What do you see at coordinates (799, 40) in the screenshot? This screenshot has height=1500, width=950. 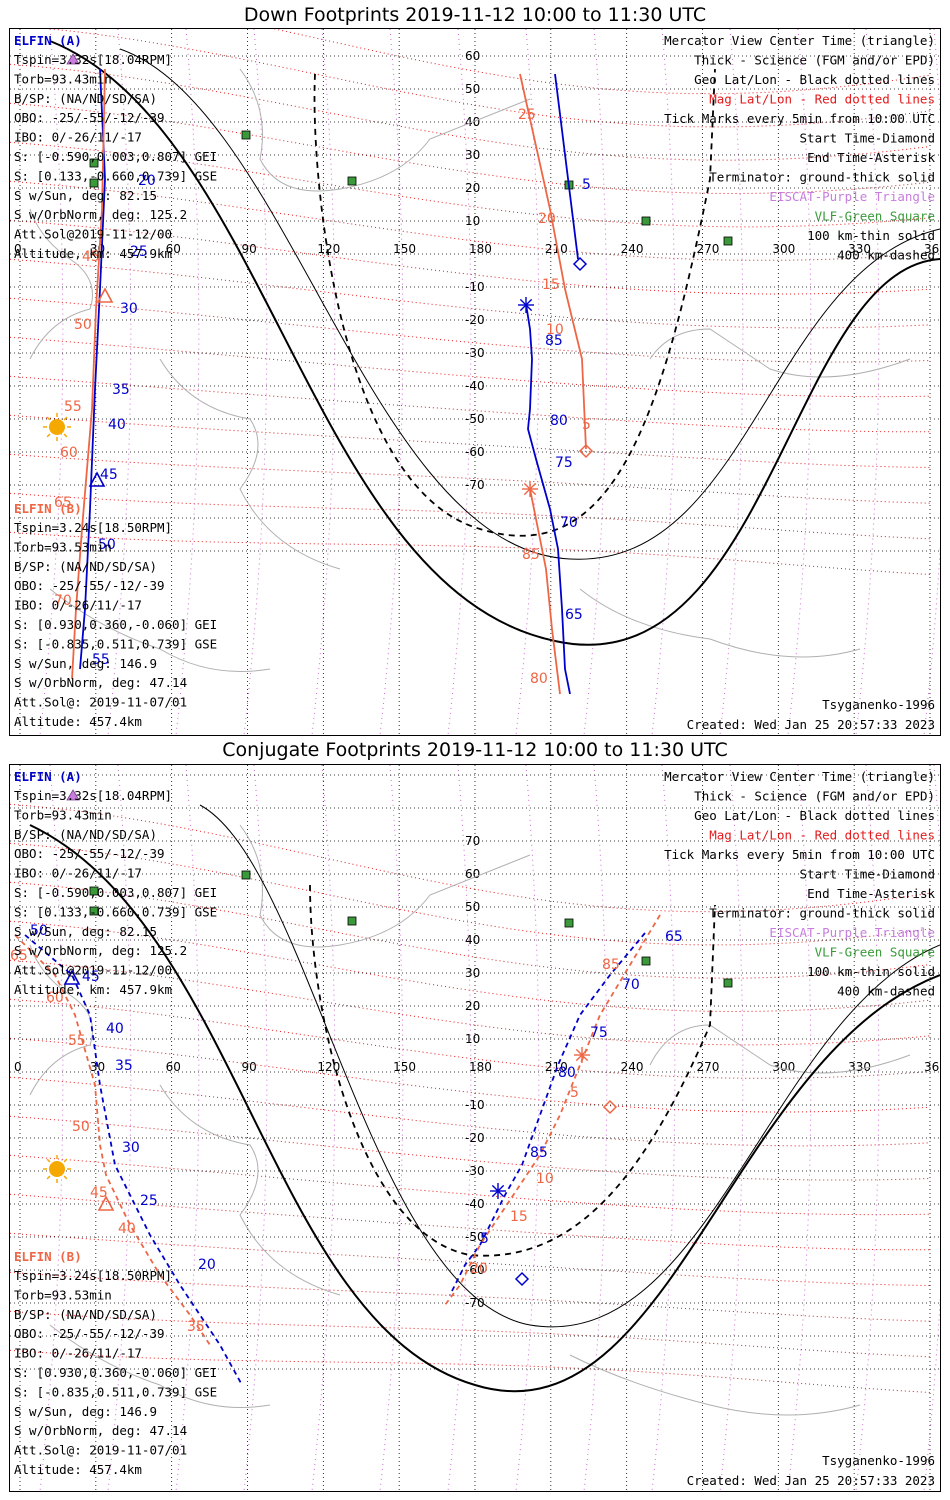 I see `legend-line: Mercator View Center Time (triangle)` at bounding box center [799, 40].